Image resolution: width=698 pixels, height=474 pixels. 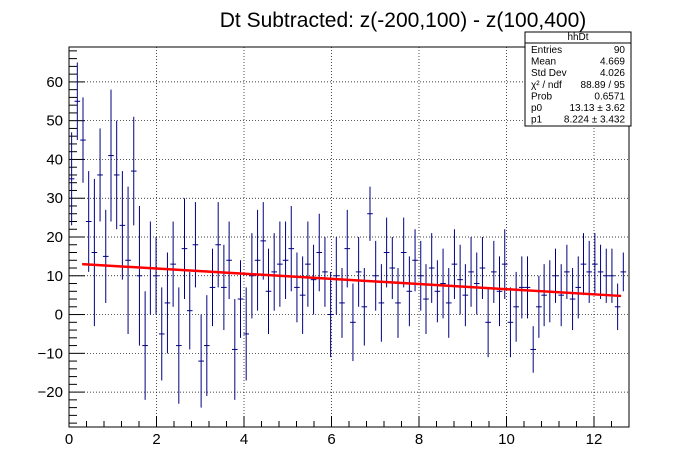 What do you see at coordinates (546, 85) in the screenshot?
I see `stats-label: χ² / ndf` at bounding box center [546, 85].